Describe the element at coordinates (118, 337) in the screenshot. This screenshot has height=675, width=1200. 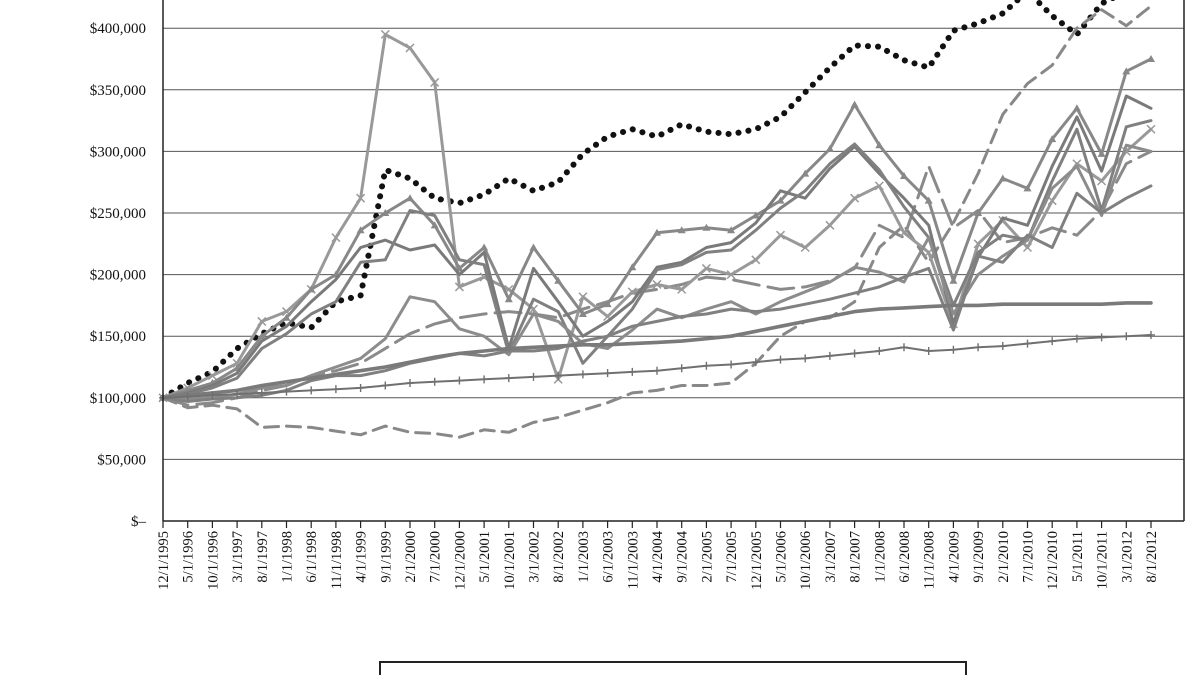
I see `y-tick-label: $150,000` at that location.